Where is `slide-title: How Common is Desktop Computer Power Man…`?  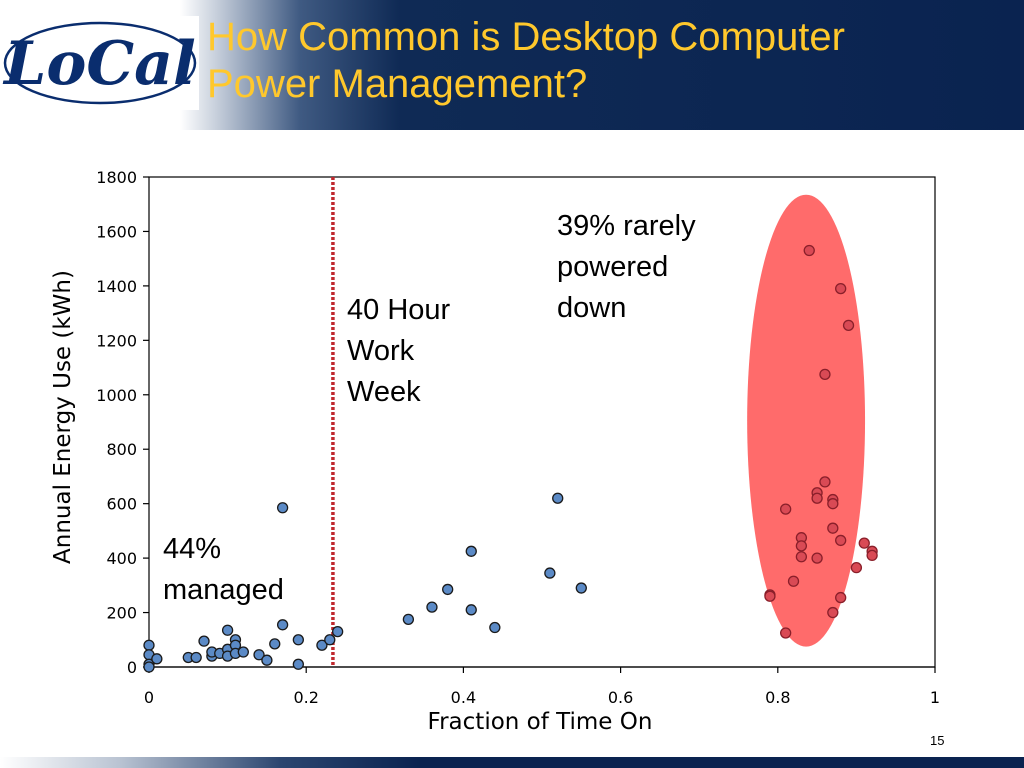
slide-title: How Common is Desktop Computer Power Man… is located at coordinates (607, 61).